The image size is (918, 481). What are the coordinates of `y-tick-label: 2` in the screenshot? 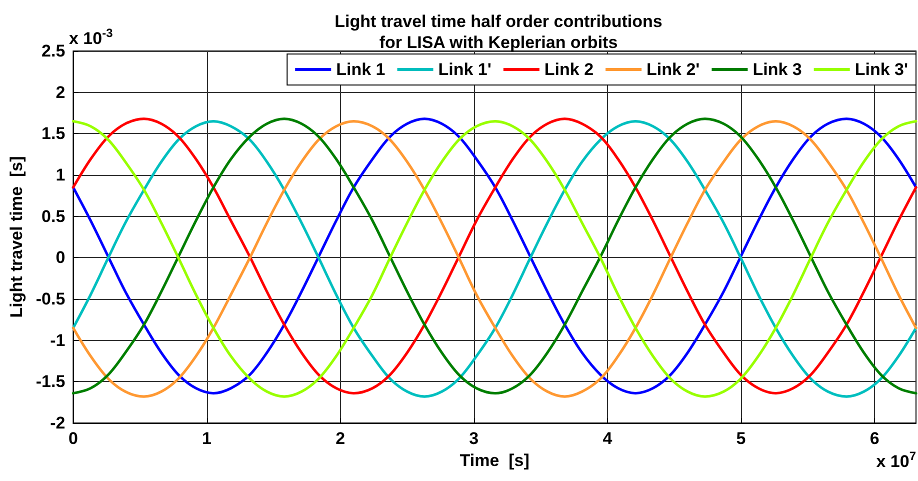 It's located at (61, 92).